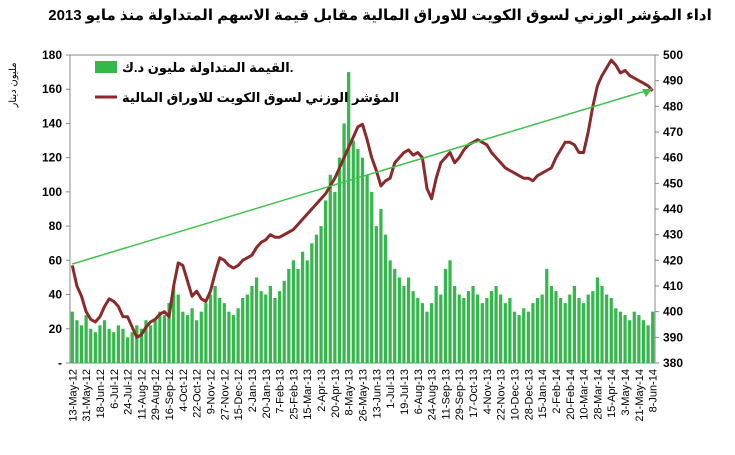 This screenshot has width=735, height=455. Describe the element at coordinates (673, 158) in the screenshot. I see `y2-tick-label: 460` at that location.